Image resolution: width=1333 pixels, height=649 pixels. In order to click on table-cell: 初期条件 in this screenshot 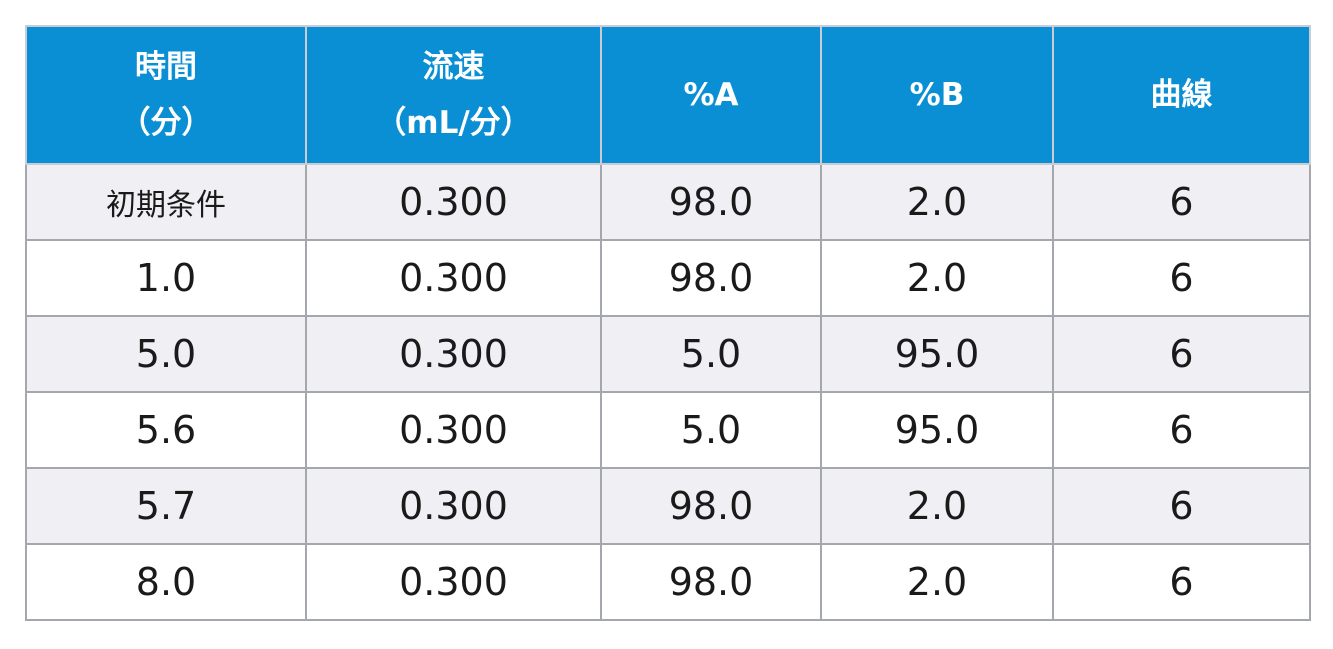, I will do `click(166, 202)`.